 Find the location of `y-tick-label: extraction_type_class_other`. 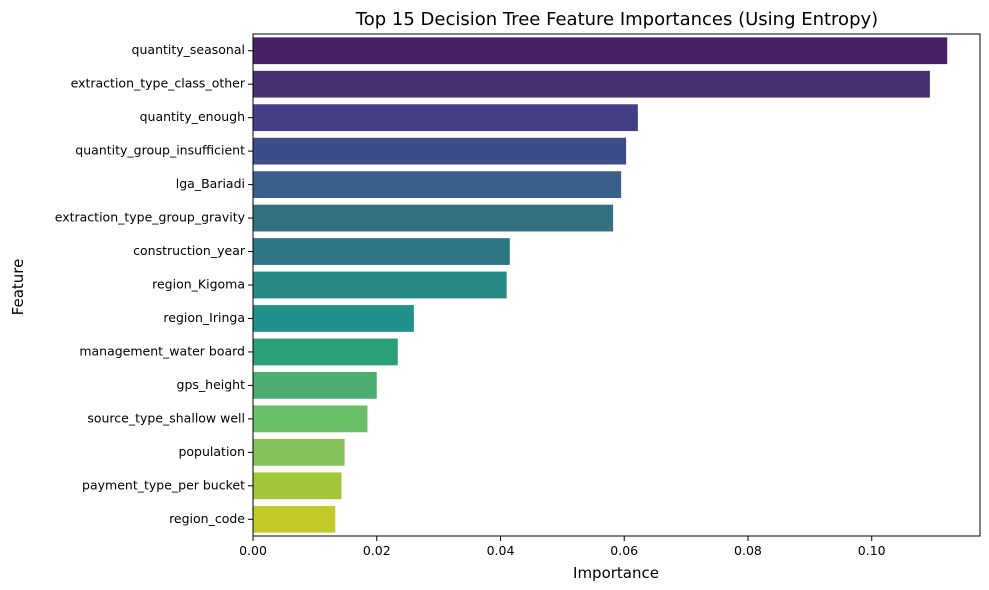

y-tick-label: extraction_type_class_other is located at coordinates (158, 83).